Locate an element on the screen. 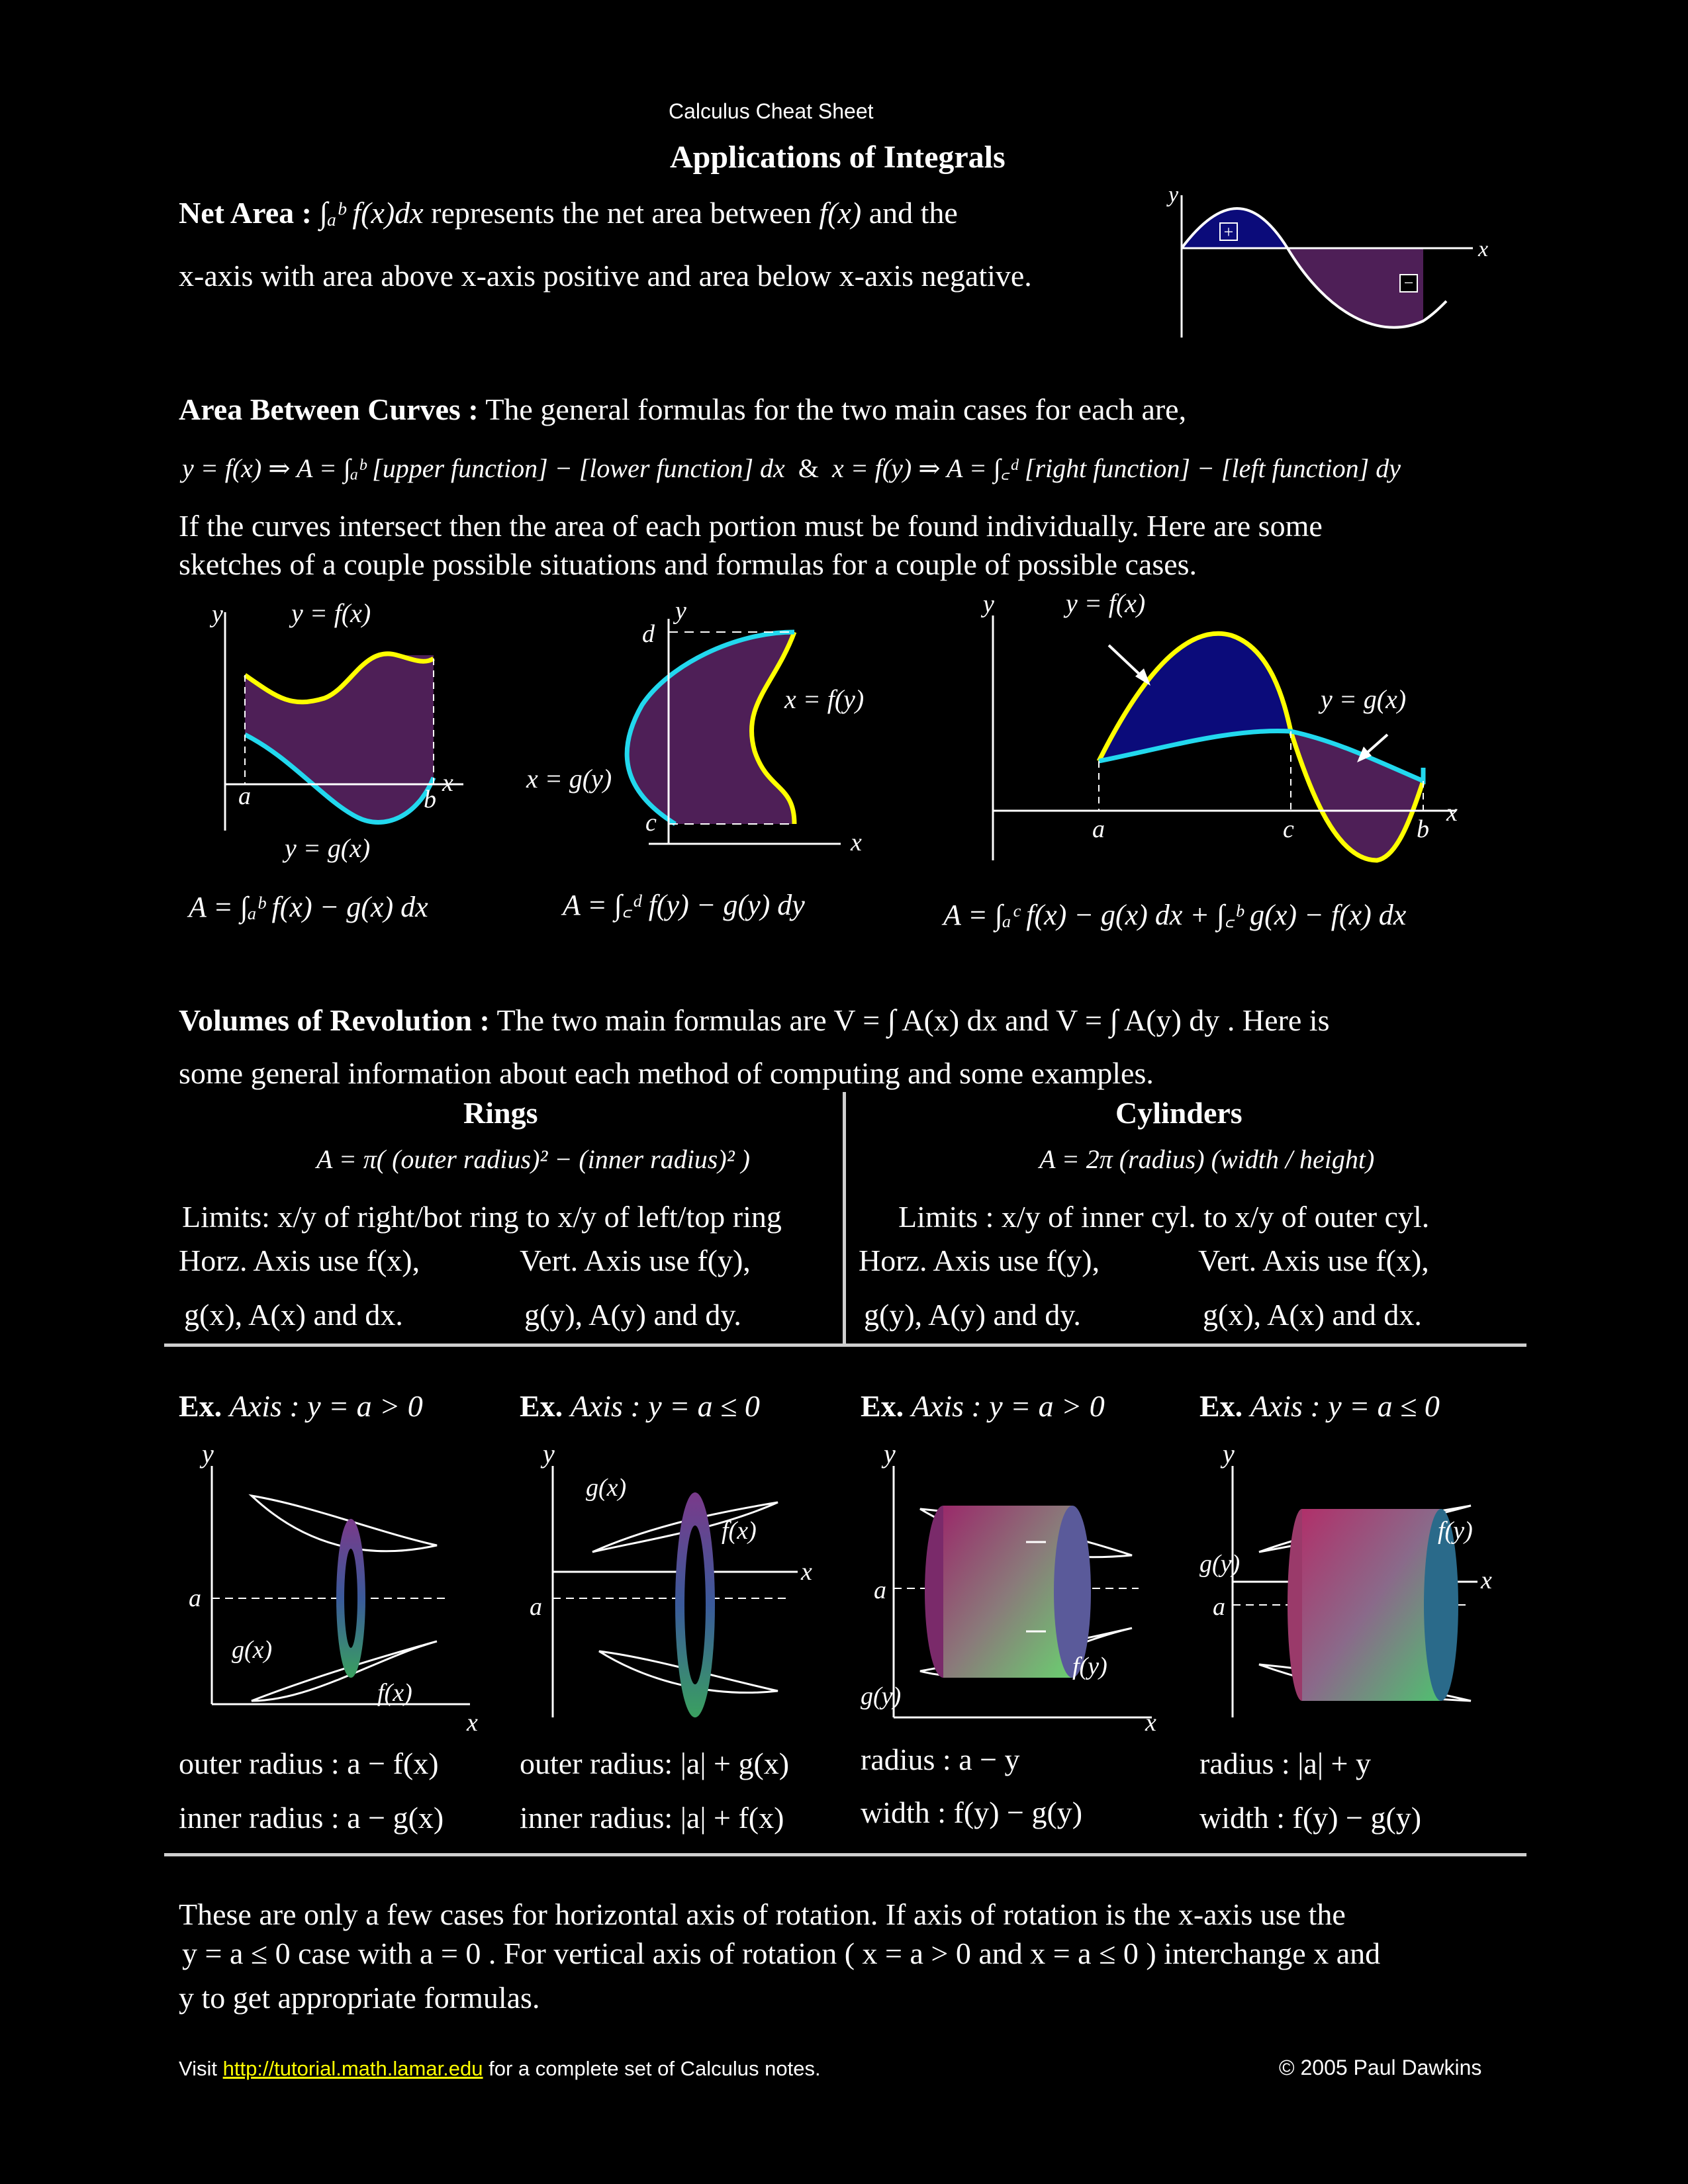 Image resolution: width=1688 pixels, height=2184 pixels. fig2-y: y is located at coordinates (679, 611).